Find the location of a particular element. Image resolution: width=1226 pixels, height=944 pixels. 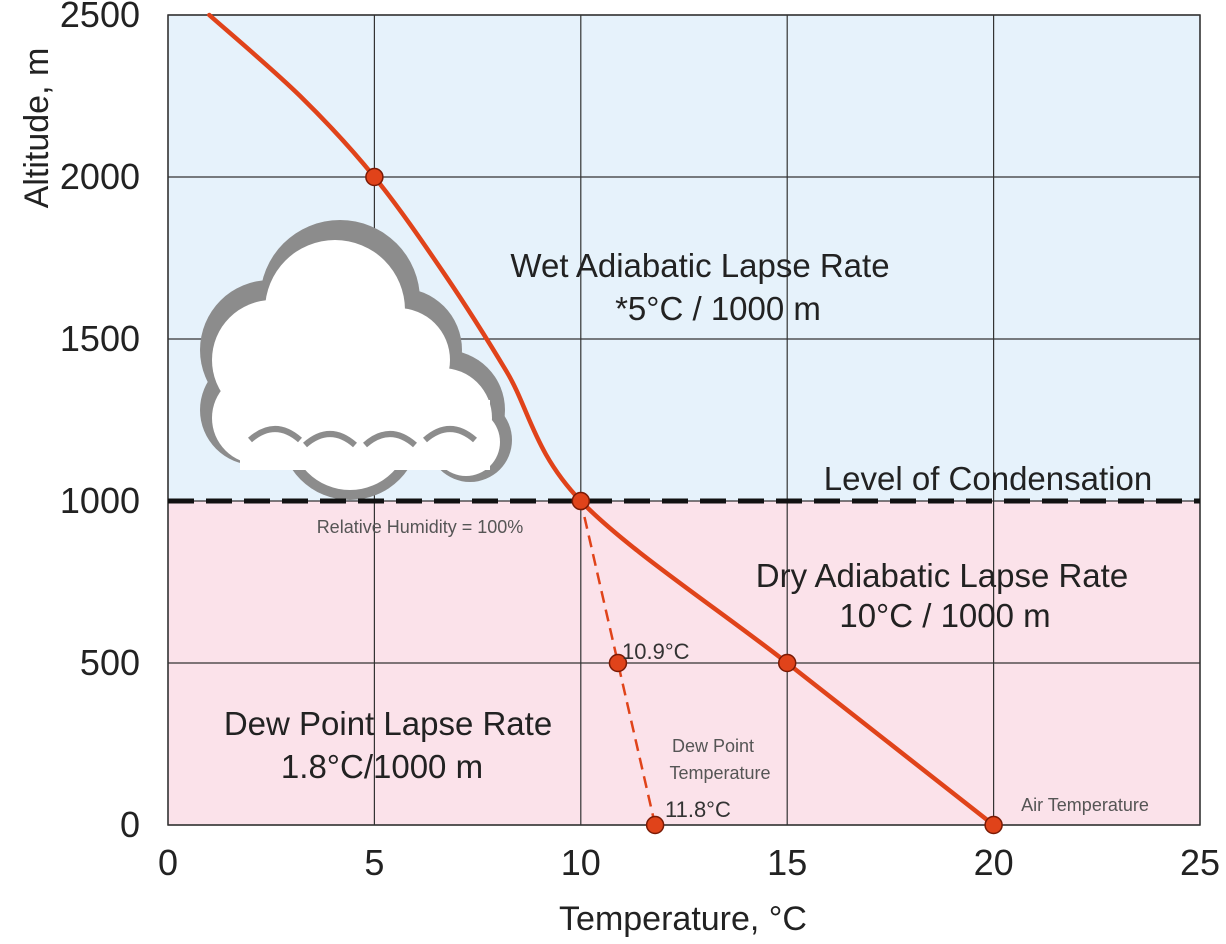

dew-point-label-line1: Dew Point is located at coordinates (713, 746).